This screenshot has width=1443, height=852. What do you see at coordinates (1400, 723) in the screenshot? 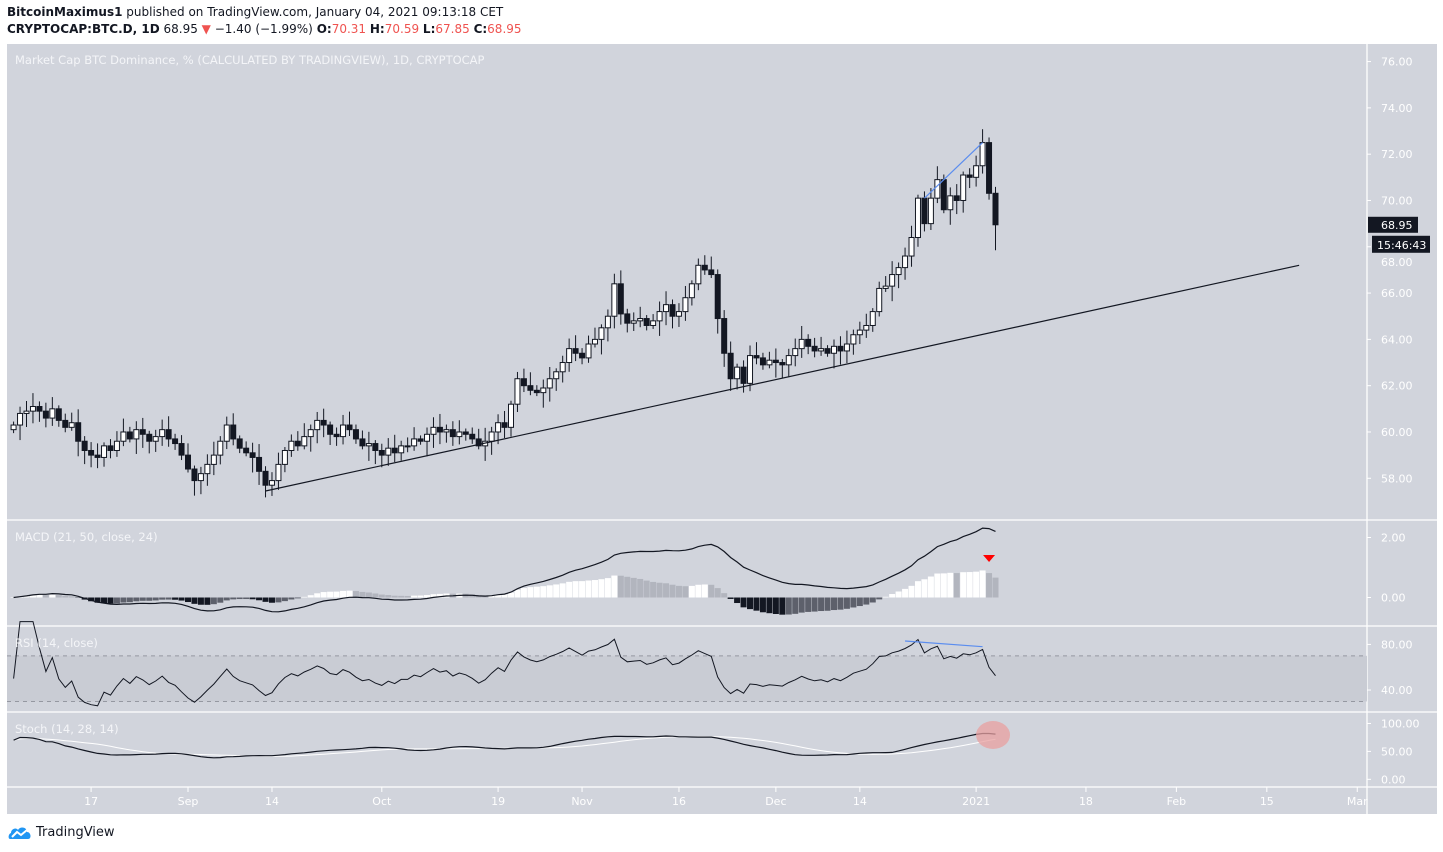
I see `stoch-axis-tick-label: 100.00` at bounding box center [1400, 723].